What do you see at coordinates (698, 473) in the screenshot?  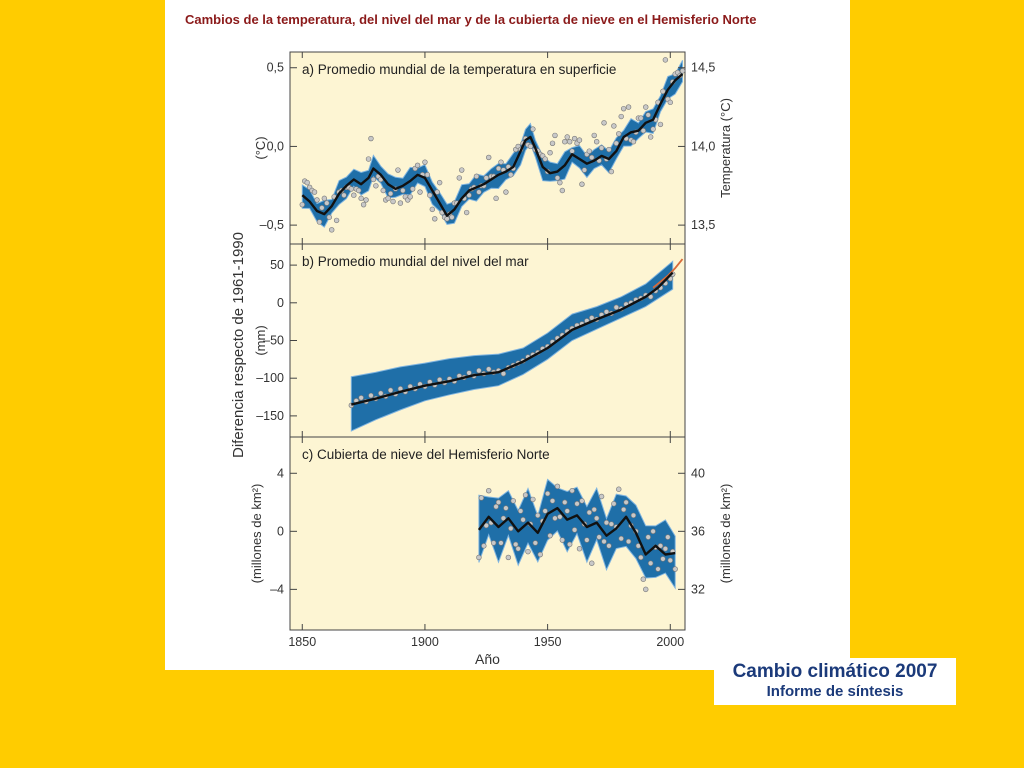 I see `panel-snow-ytick-right-label: 40` at bounding box center [698, 473].